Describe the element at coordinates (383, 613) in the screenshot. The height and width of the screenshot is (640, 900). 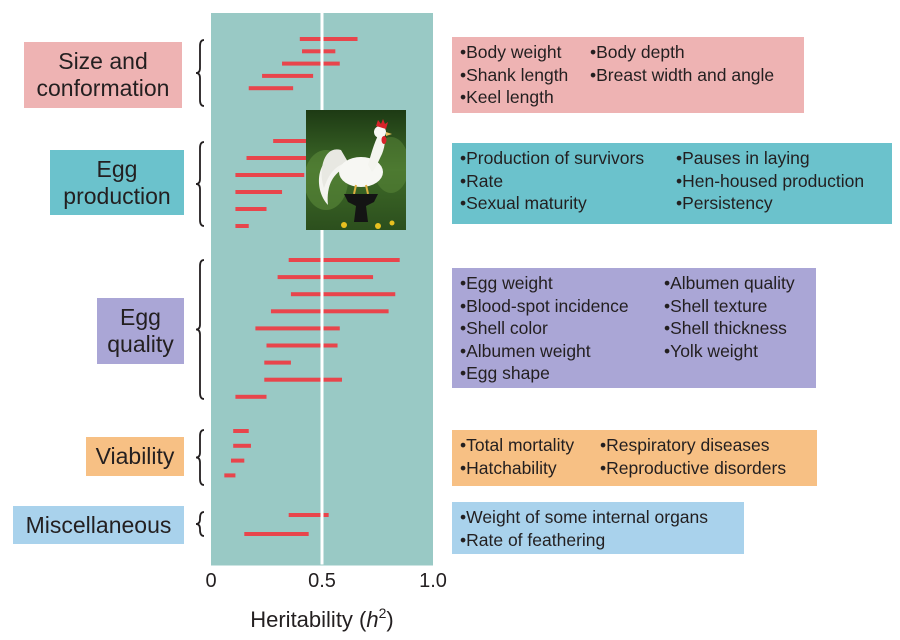
I see `x-label-superscript: 2` at that location.